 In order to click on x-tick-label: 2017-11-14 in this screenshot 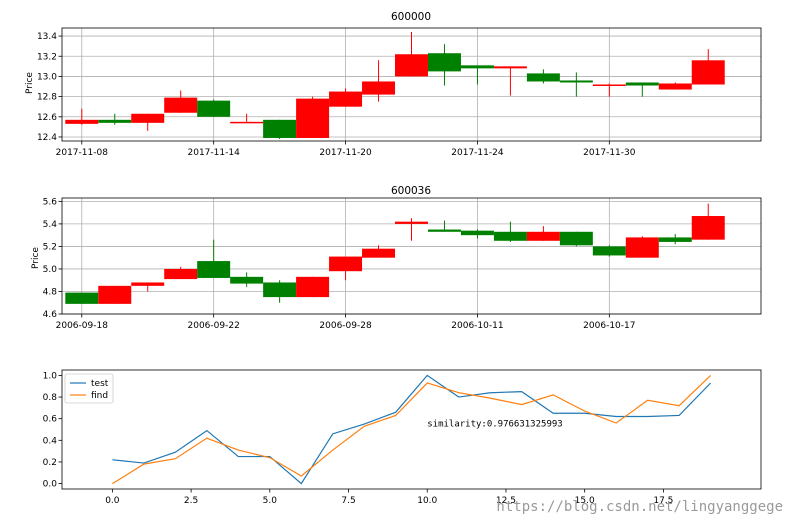, I will do `click(214, 153)`.